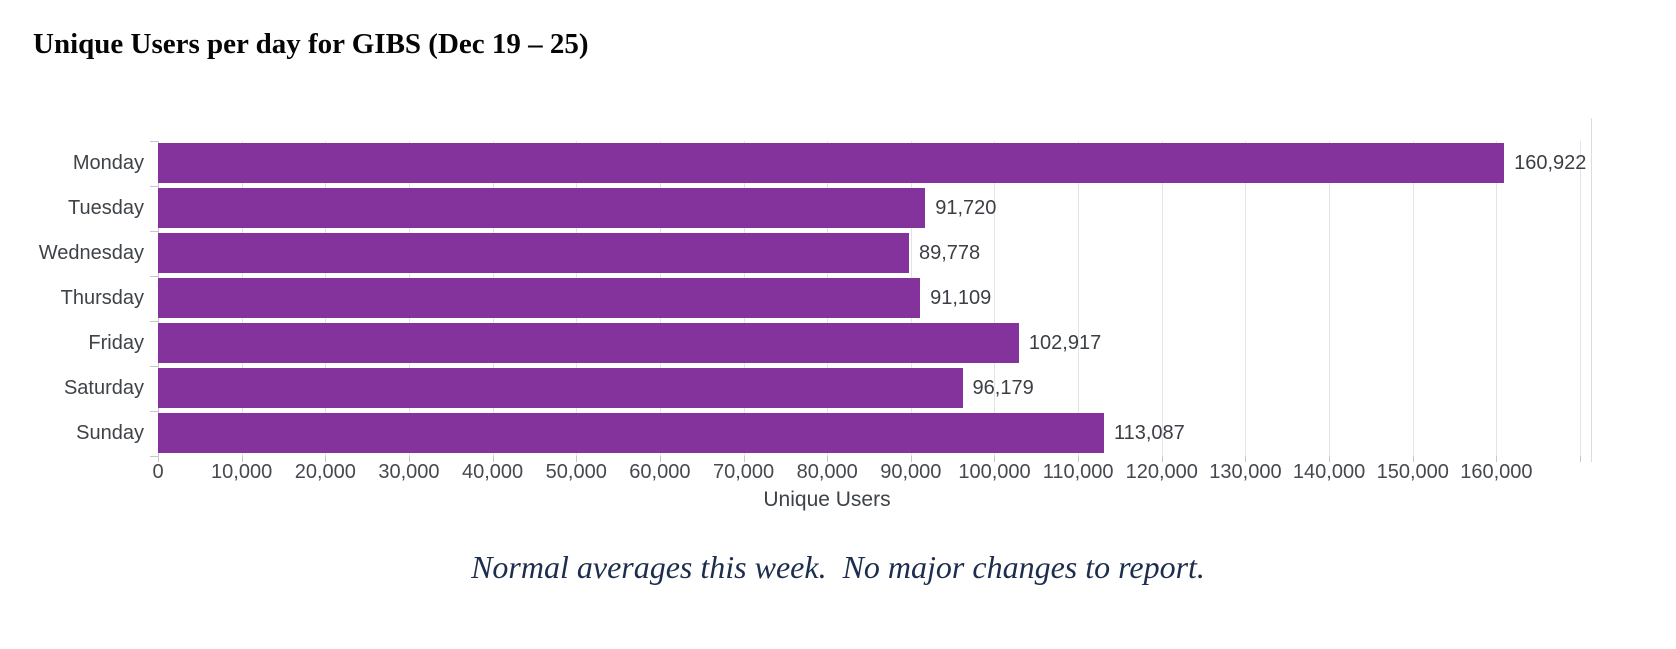 The width and height of the screenshot is (1676, 649). I want to click on x-axis-tick-label: 20,000, so click(325, 472).